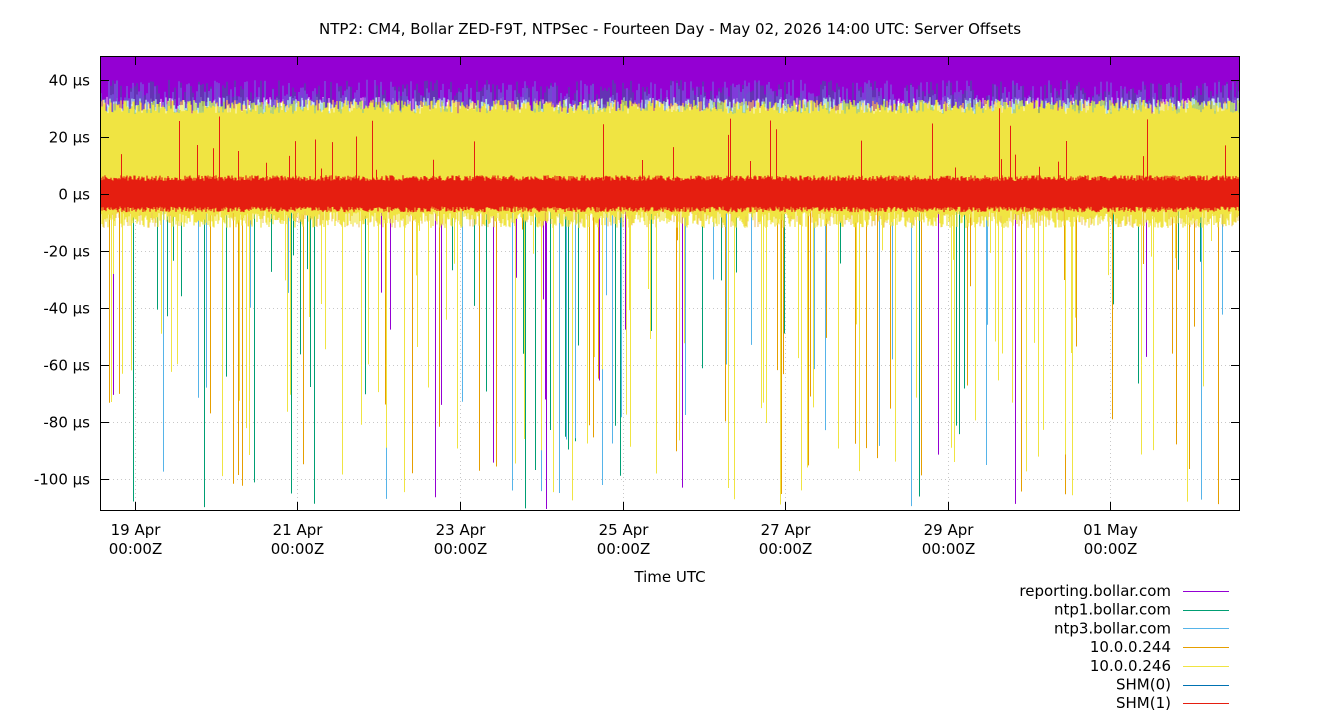 The image size is (1340, 720). Describe the element at coordinates (66, 252) in the screenshot. I see `y-tick-label: -20 µs` at that location.